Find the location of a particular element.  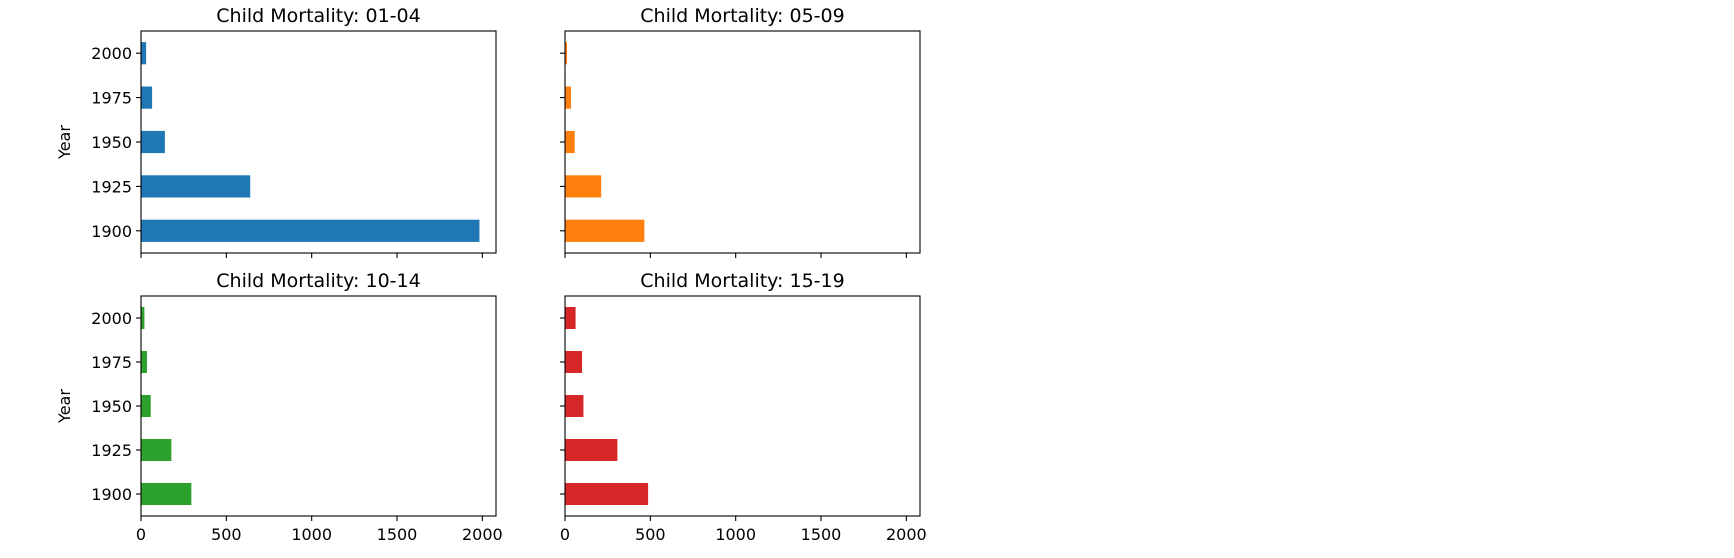

subplot-title: Child Mortality: 05-09 is located at coordinates (742, 16).